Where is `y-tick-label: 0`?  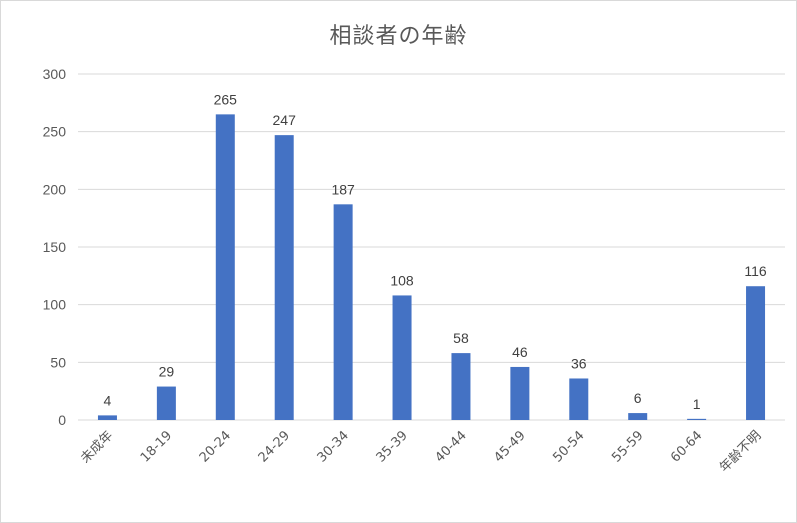 y-tick-label: 0 is located at coordinates (62, 420).